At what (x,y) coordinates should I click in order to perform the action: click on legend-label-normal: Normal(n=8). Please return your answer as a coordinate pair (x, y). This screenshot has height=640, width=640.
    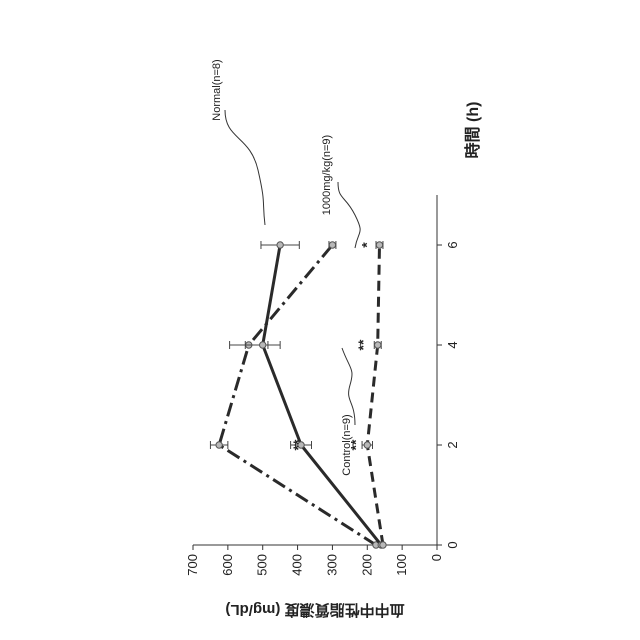
    Looking at the image, I should click on (217, 89).